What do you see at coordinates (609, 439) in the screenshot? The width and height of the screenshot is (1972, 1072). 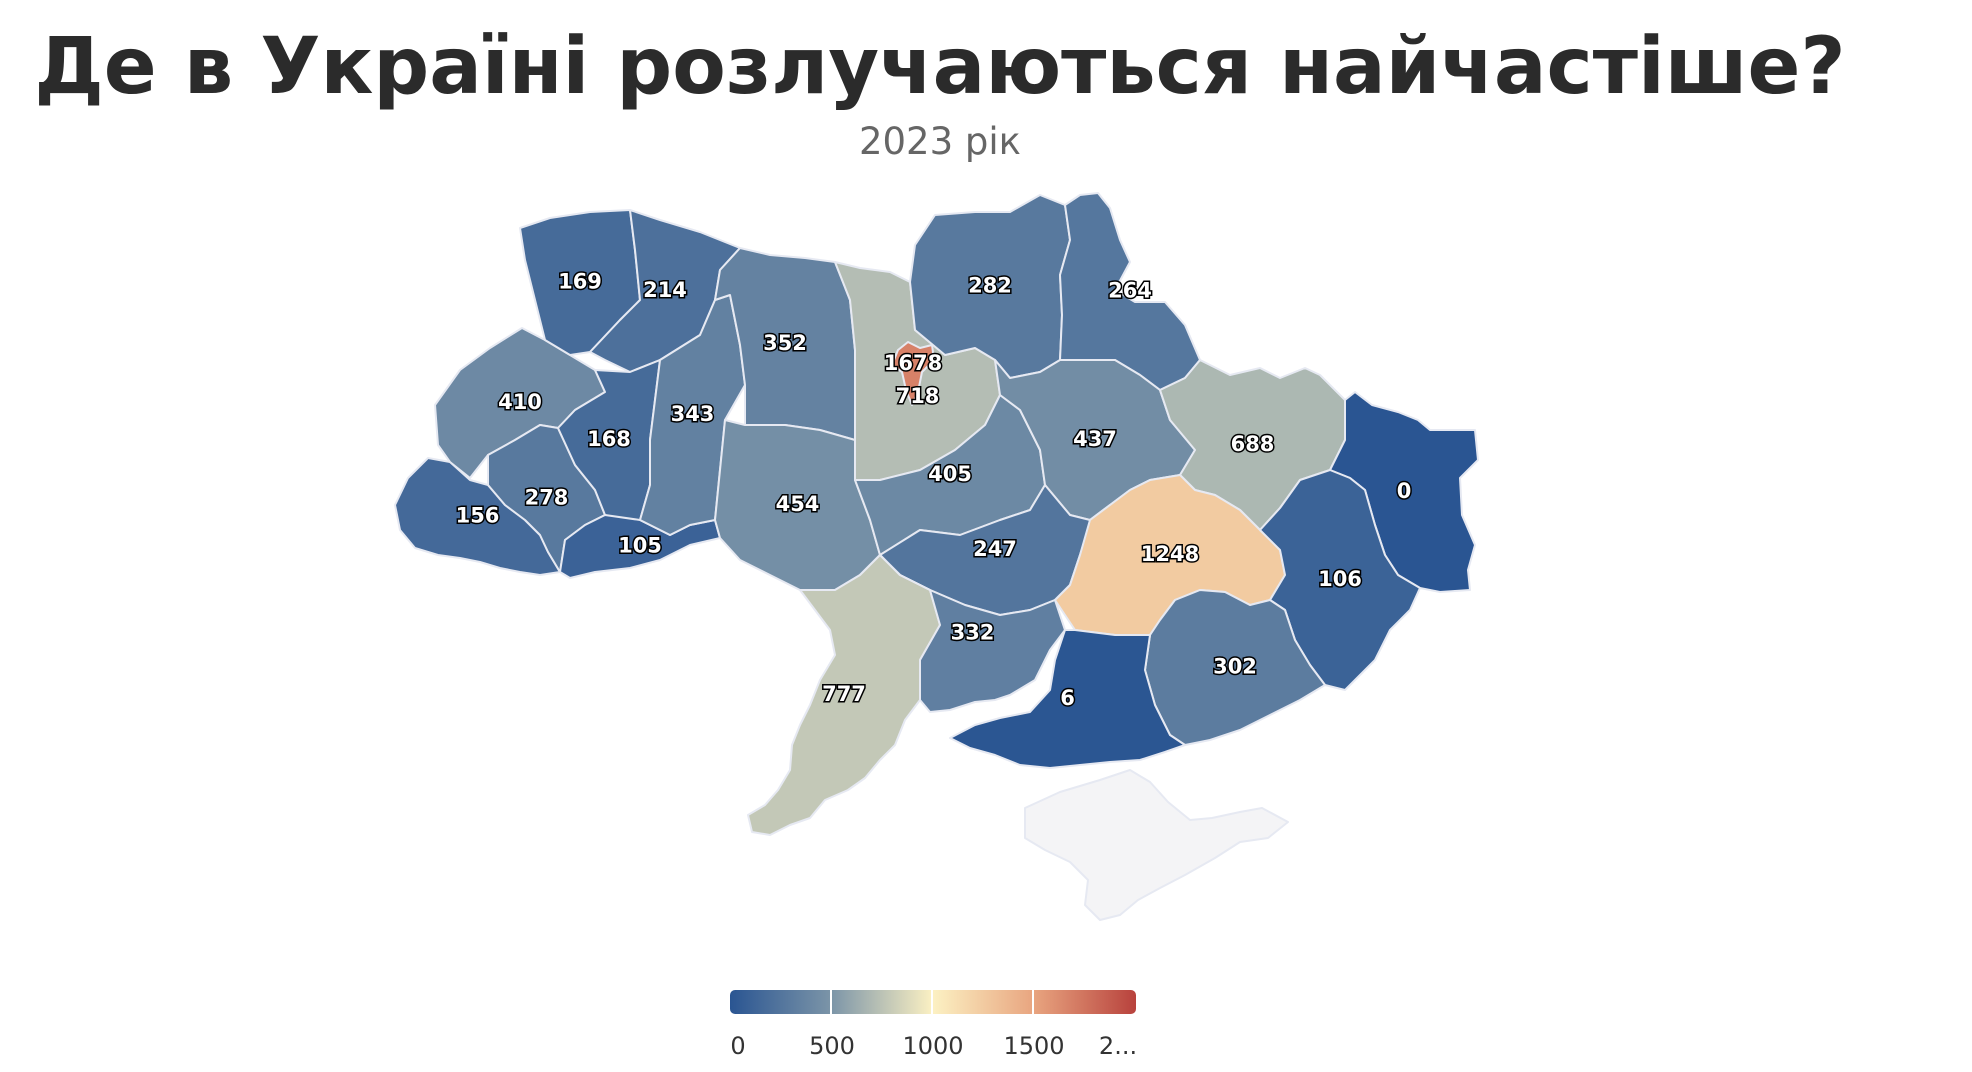 I see `region-value-label-ternopil: 168` at bounding box center [609, 439].